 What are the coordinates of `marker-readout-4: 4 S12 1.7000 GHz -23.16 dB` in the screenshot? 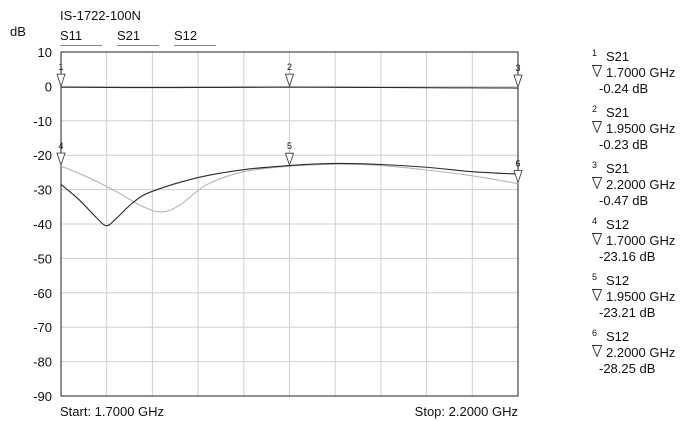 It's located at (642, 244).